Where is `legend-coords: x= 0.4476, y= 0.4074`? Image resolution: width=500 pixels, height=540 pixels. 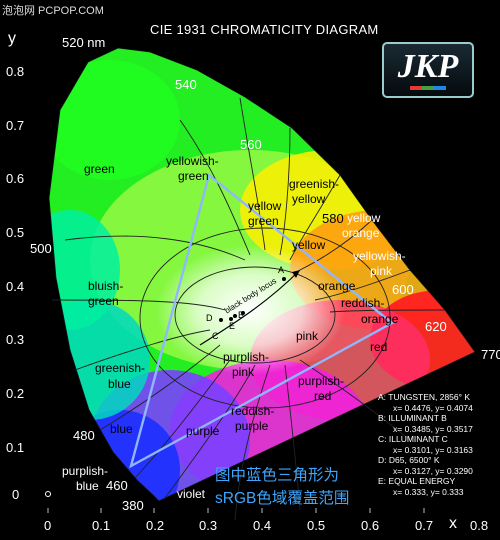 legend-coords: x= 0.4476, y= 0.4074 is located at coordinates (433, 407).